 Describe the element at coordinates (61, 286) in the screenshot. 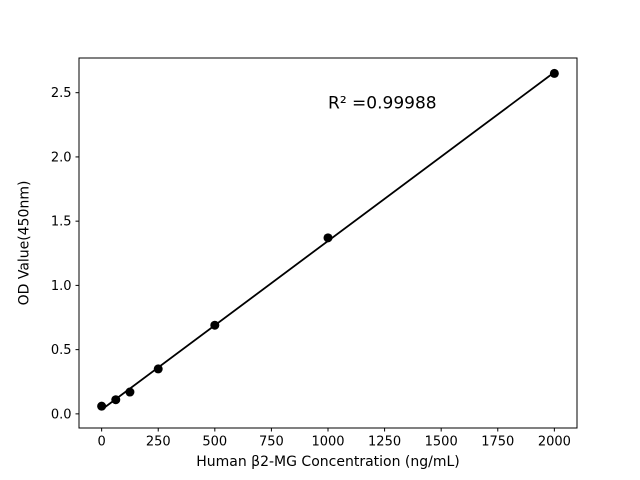

I see `y-tick-label: 1.0` at that location.